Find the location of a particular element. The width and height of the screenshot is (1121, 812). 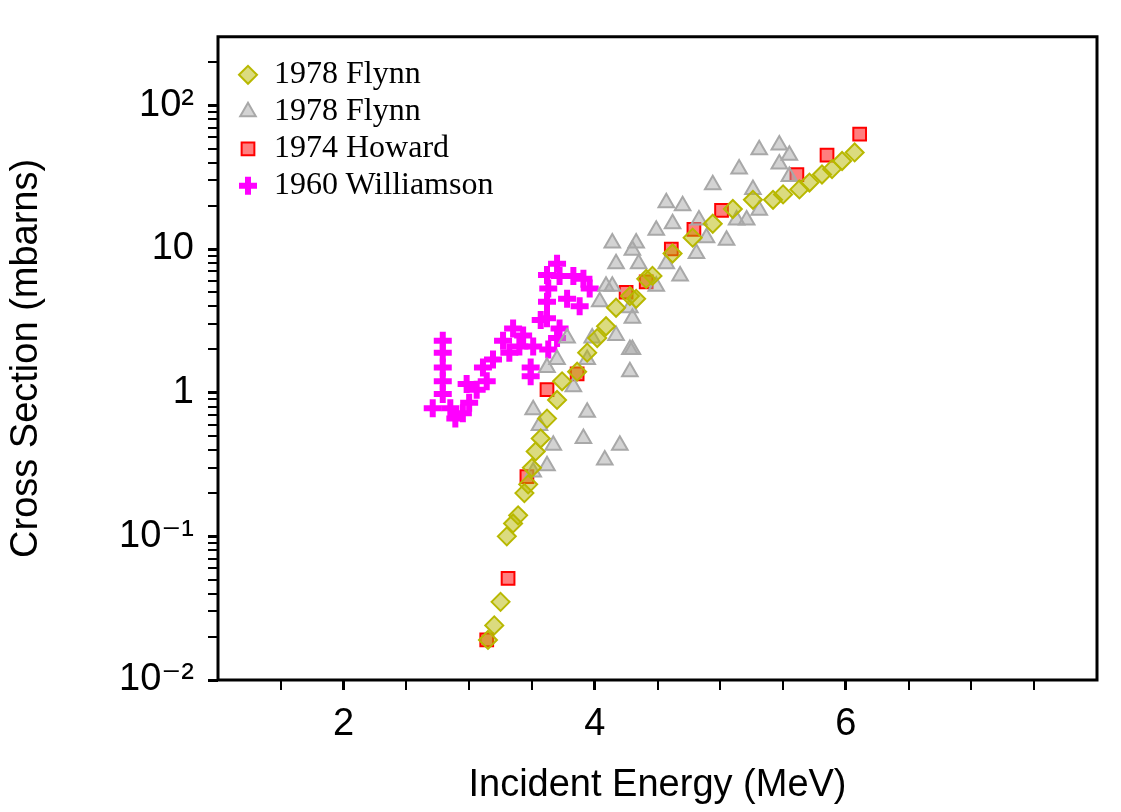

legend-label: 1960 Williamson is located at coordinates (384, 183).